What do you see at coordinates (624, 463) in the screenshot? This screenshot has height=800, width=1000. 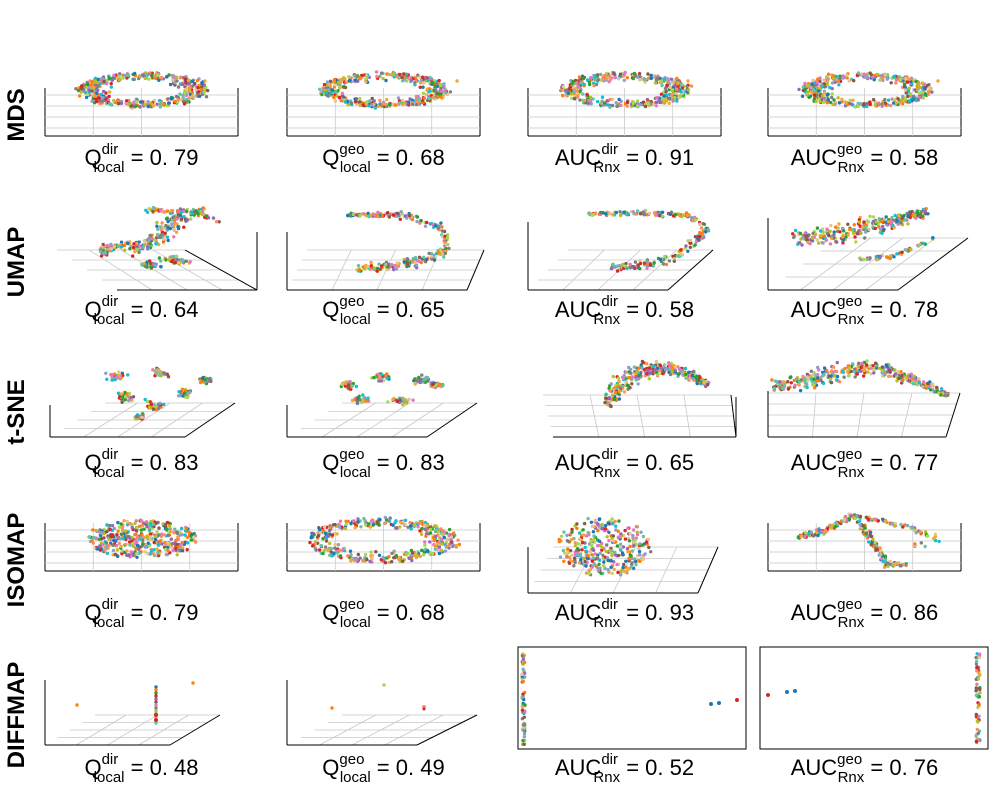 I see `metric-label: AUCdir Rnx = 0. 65` at bounding box center [624, 463].